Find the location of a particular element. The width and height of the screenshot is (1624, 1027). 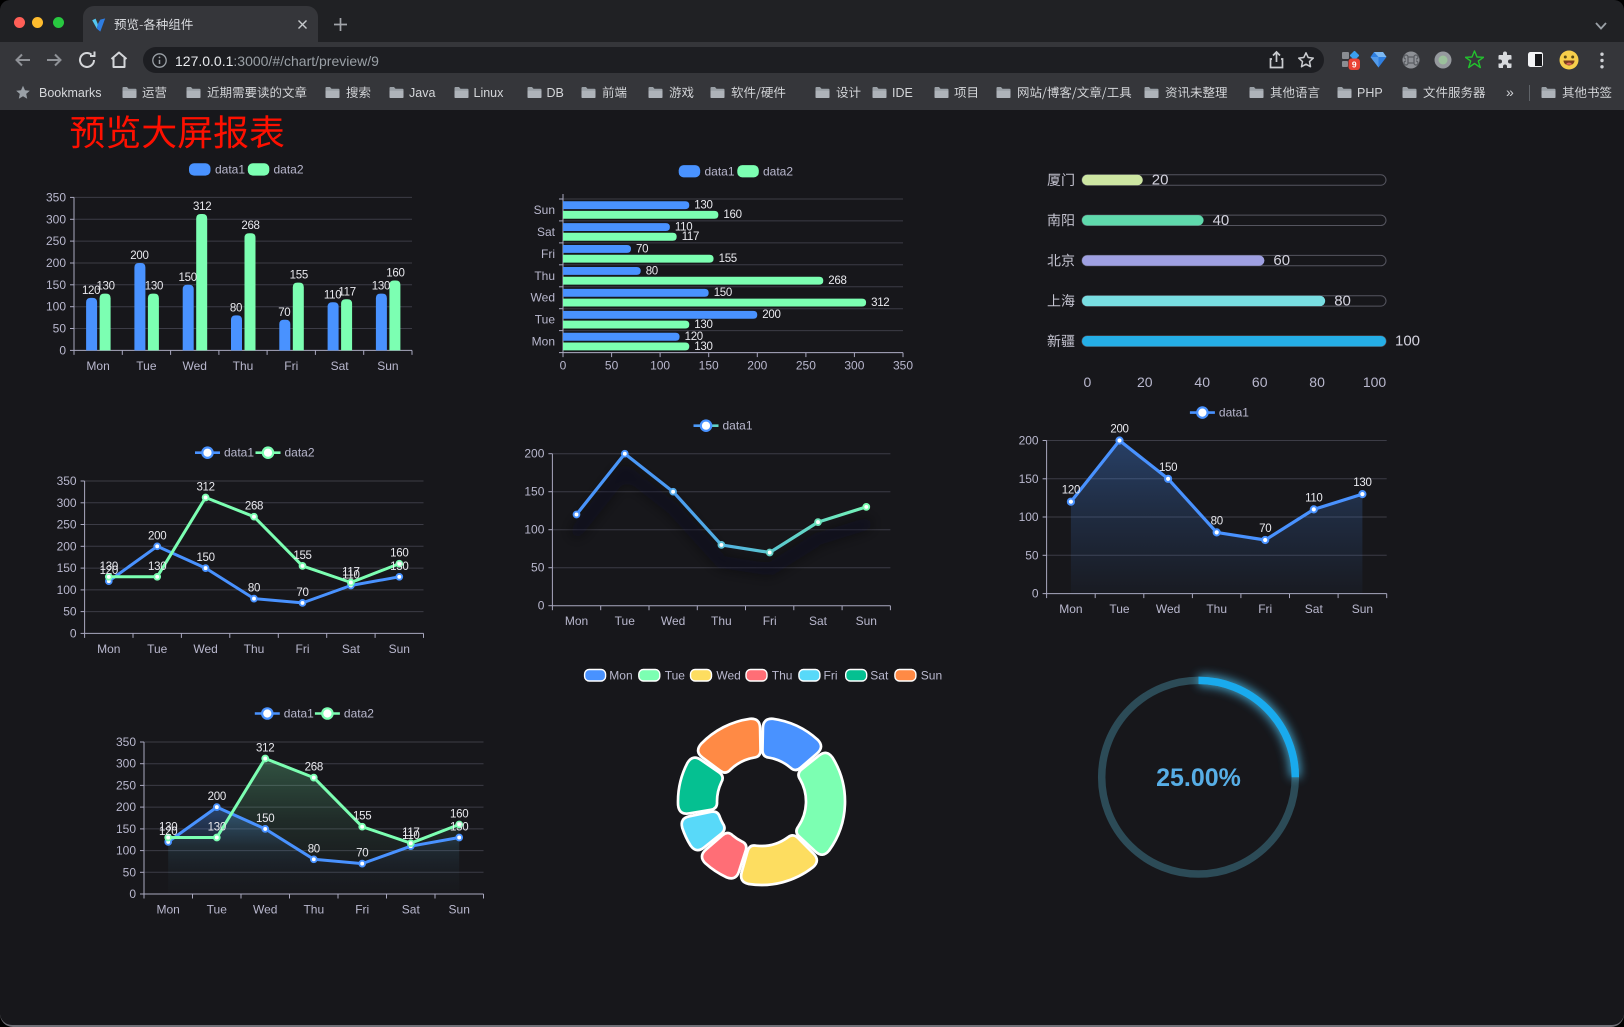

svg-text: 20 is located at coordinates (1160, 180).